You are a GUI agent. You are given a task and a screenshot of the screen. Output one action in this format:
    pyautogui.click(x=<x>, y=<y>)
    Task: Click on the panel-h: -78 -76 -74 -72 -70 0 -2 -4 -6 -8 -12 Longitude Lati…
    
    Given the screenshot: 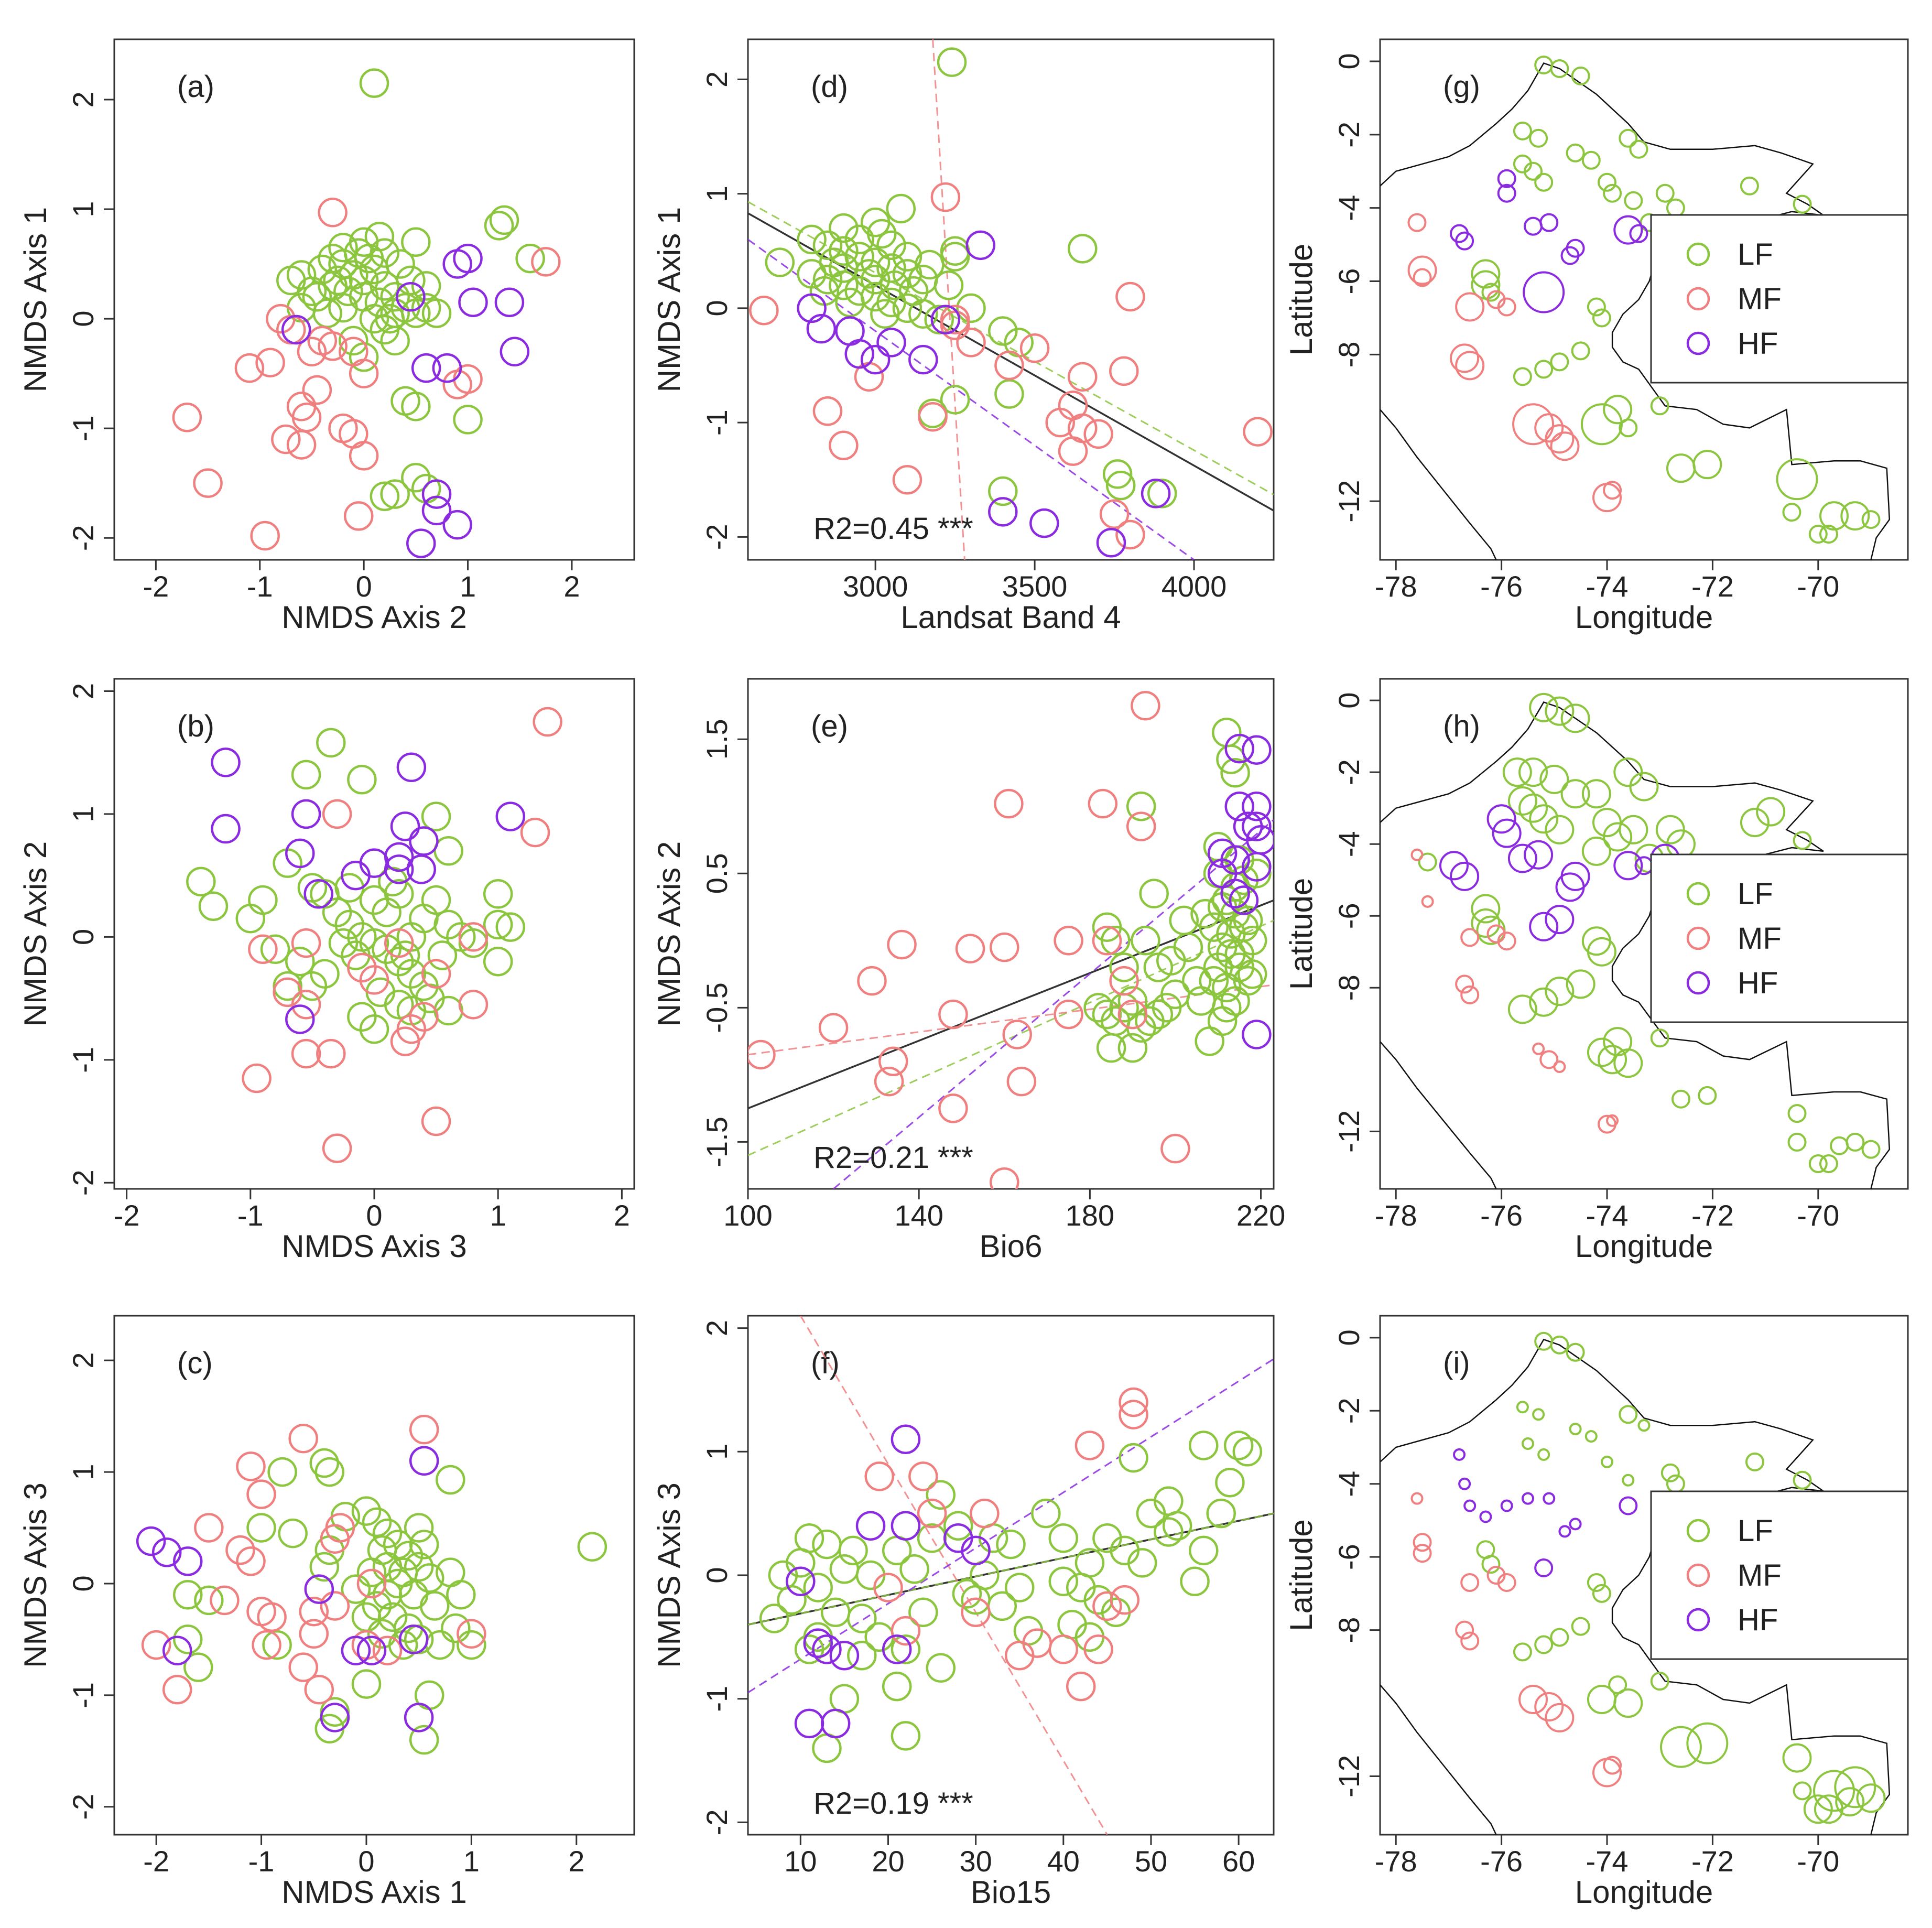 What is the action you would take?
    pyautogui.click(x=1597, y=971)
    